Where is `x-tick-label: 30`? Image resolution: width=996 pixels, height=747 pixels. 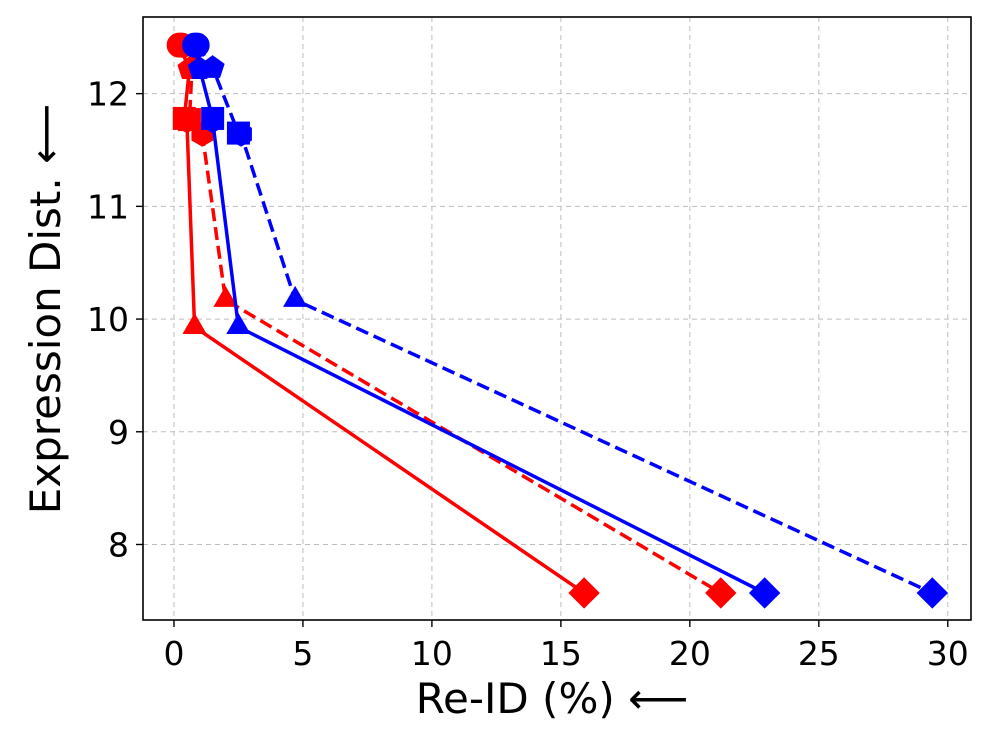
x-tick-label: 30 is located at coordinates (948, 653).